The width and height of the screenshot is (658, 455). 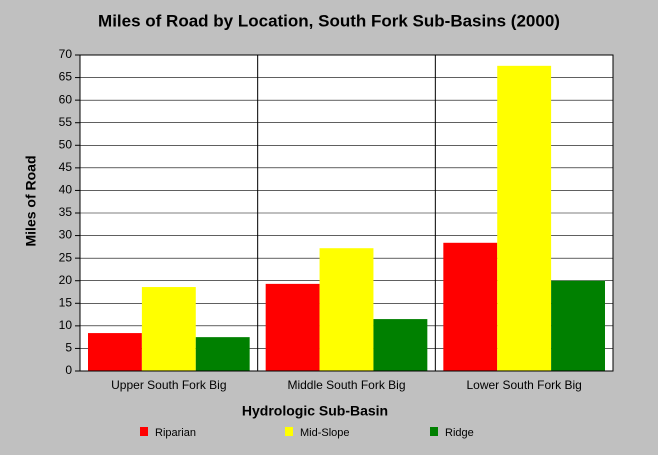 What do you see at coordinates (346, 385) in the screenshot?
I see `x-tick-label: Middle South Fork Big` at bounding box center [346, 385].